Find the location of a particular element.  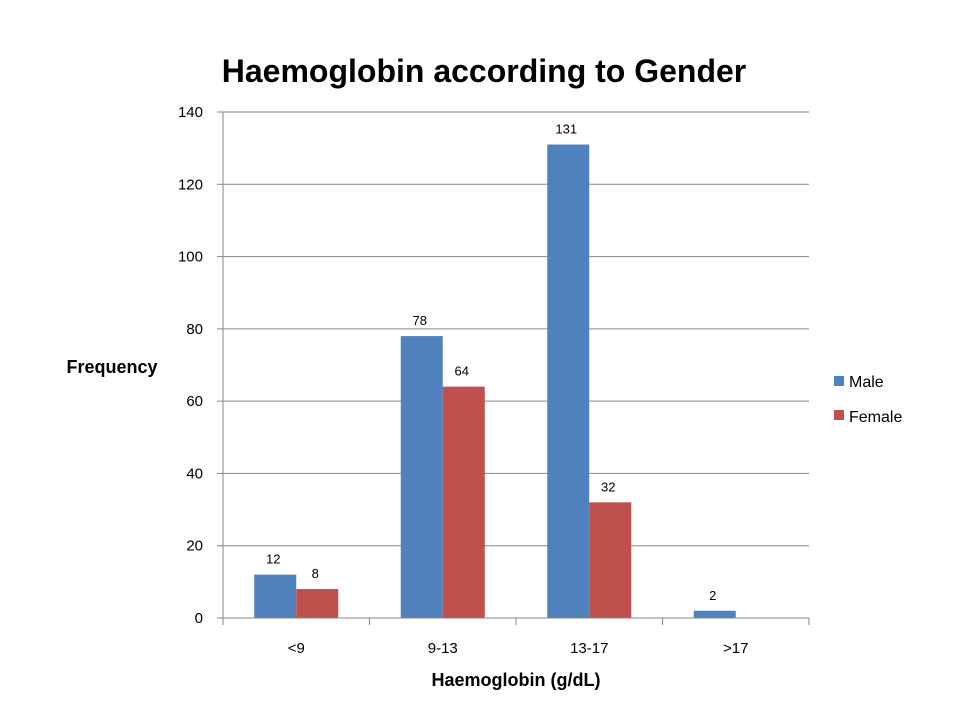

x-axis-label: Haemoglobin (g/dL) is located at coordinates (516, 680).